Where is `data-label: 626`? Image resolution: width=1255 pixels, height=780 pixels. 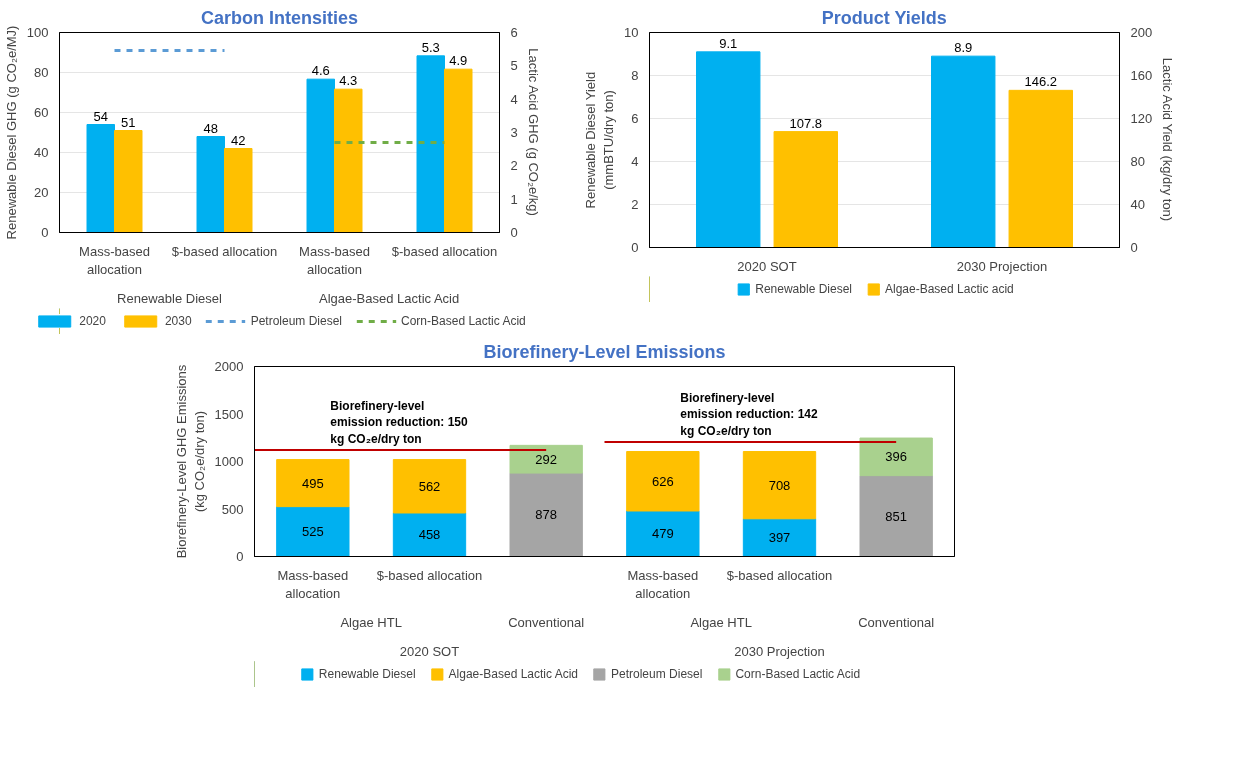 data-label: 626 is located at coordinates (662, 481).